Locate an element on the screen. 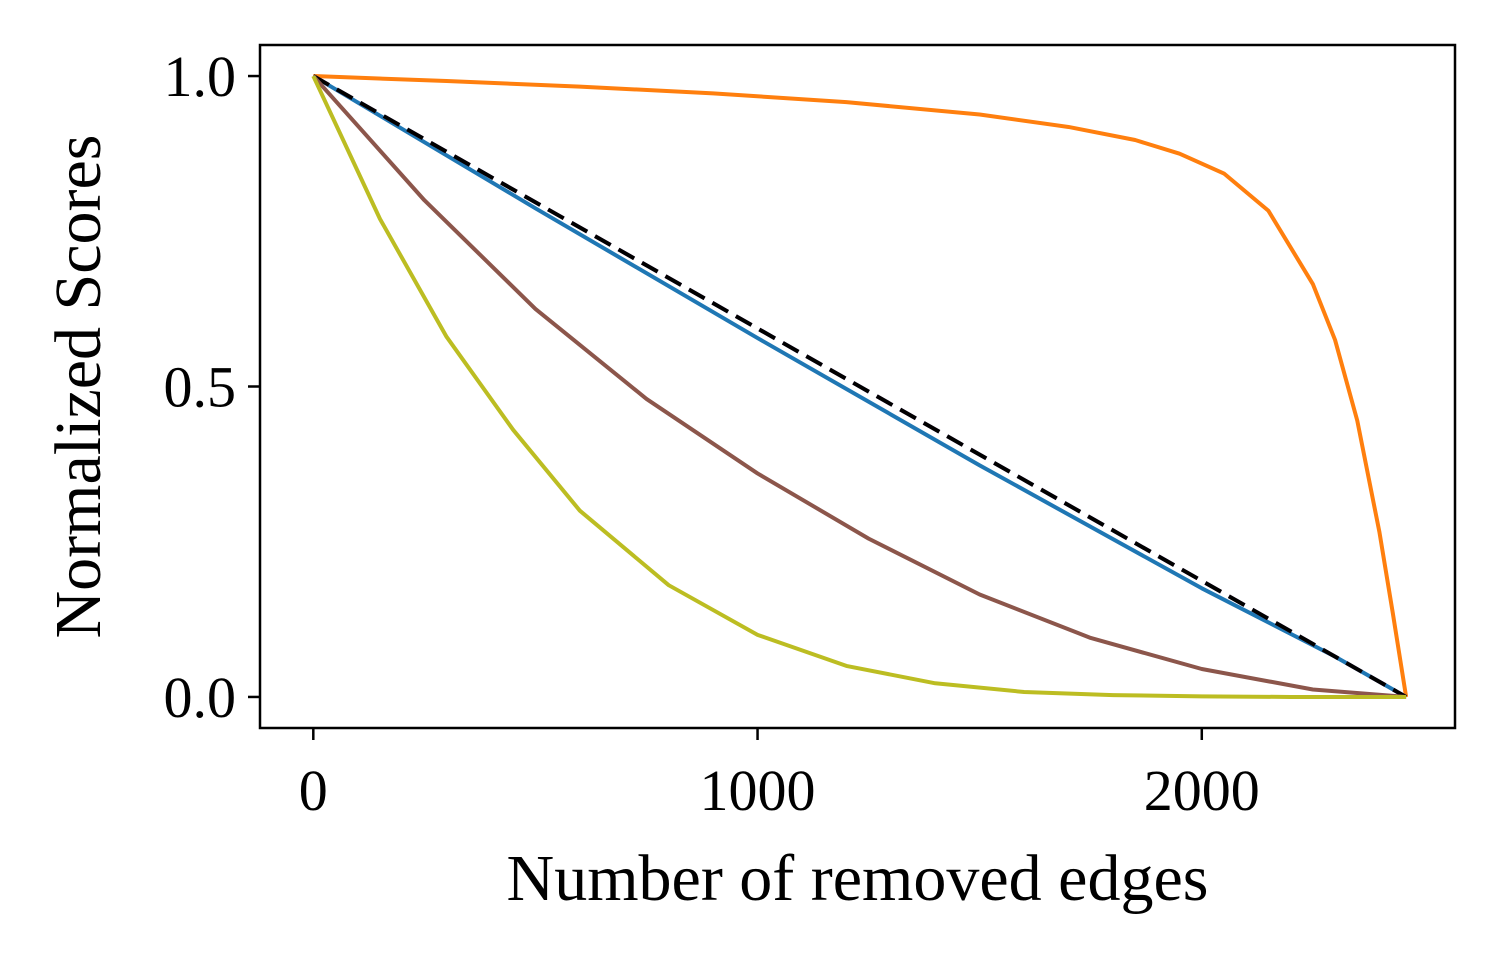  y-tick-label: 0.0 is located at coordinates (200, 697).